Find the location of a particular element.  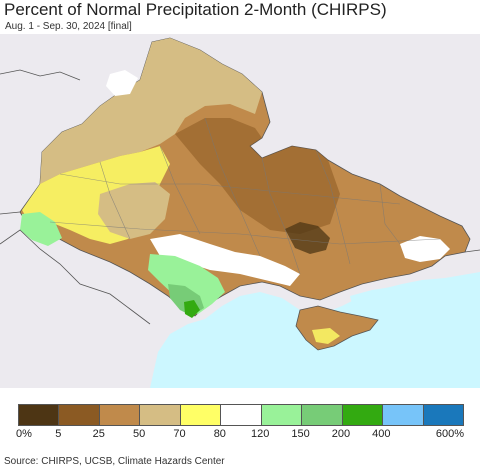

legend-label: 600% is located at coordinates (450, 434).